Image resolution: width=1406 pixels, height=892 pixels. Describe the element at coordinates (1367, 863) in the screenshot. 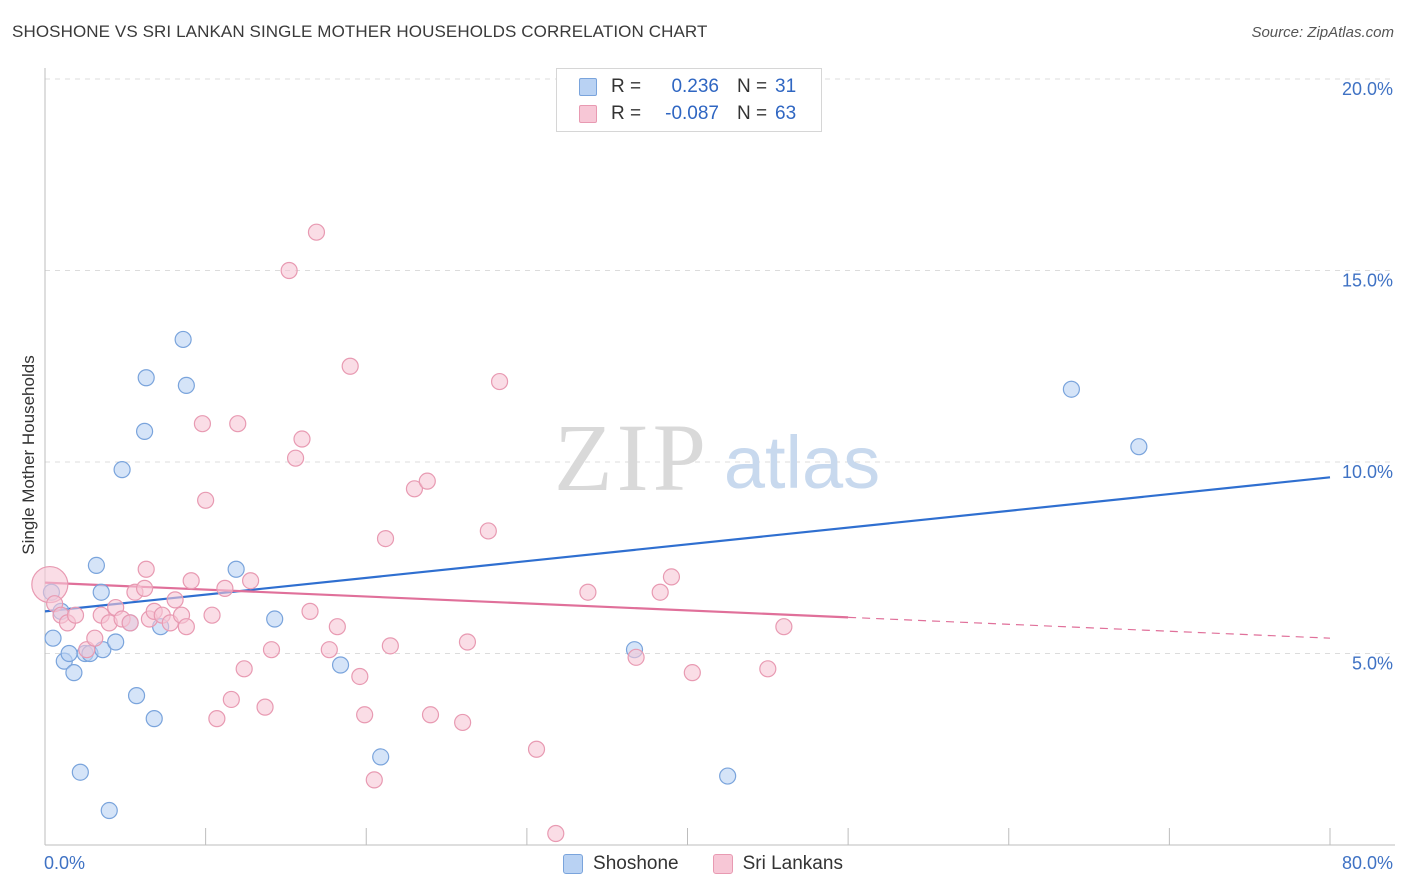

I see `x-tick-label: 80.0%` at that location.